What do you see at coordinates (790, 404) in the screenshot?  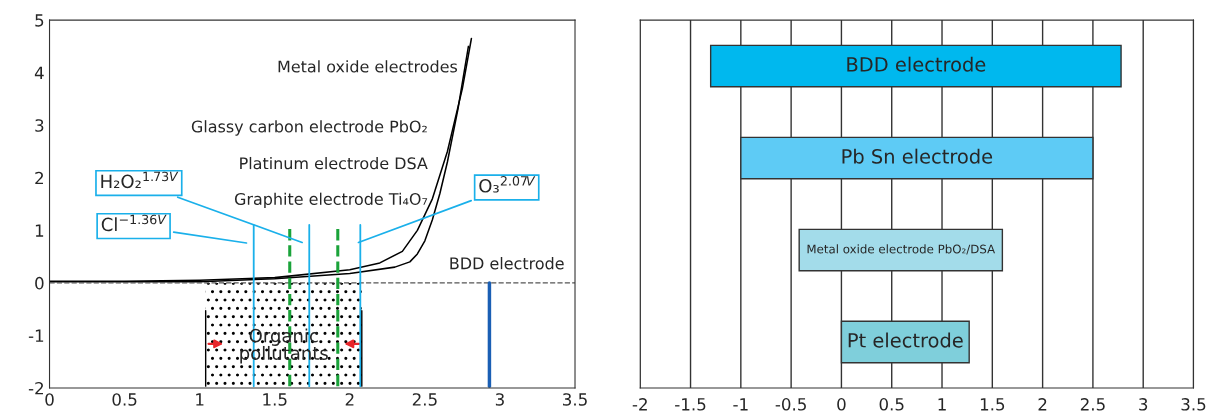 I see `x-tick-label: -0.5` at bounding box center [790, 404].